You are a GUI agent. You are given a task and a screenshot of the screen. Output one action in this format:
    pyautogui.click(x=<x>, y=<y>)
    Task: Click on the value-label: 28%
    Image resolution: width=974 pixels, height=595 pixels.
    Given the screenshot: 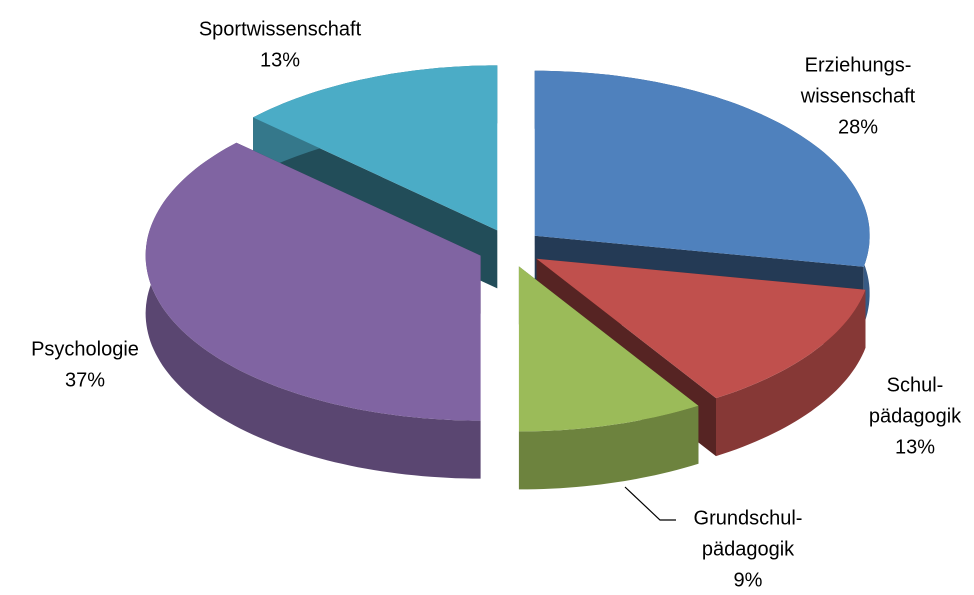 What is the action you would take?
    pyautogui.click(x=858, y=127)
    